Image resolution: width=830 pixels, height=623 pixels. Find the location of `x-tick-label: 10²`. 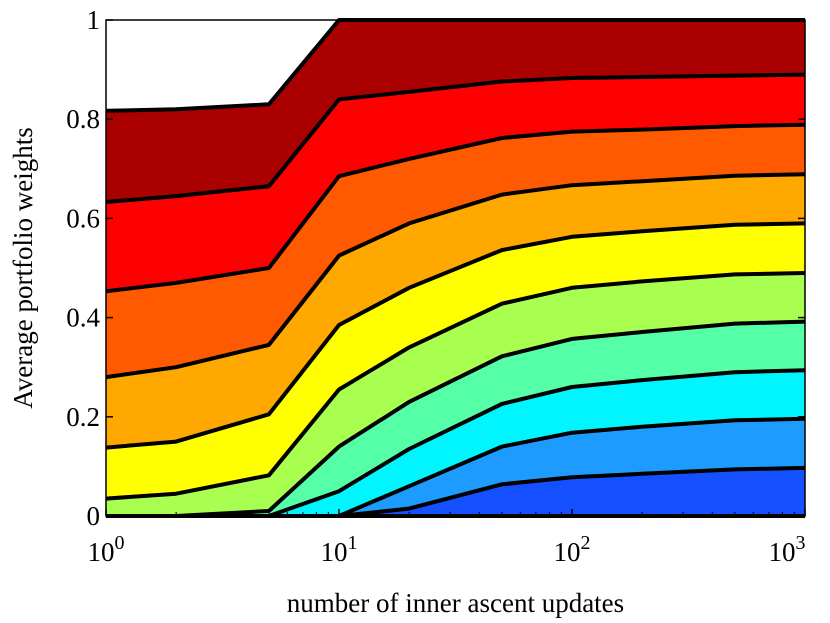

x-tick-label: 10² is located at coordinates (572, 549).